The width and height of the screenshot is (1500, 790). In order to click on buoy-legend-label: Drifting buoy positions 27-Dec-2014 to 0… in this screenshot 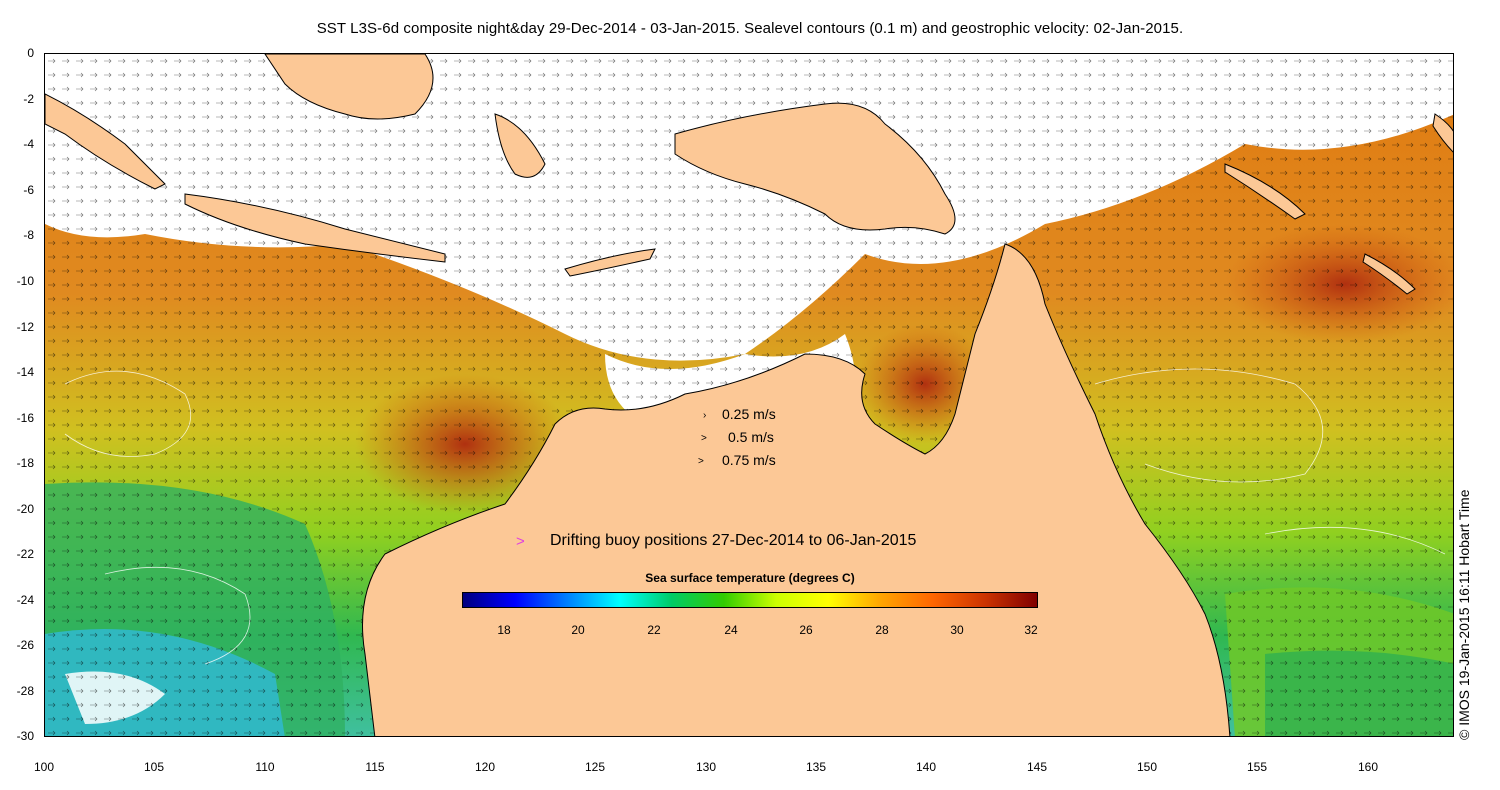, I will do `click(733, 540)`.